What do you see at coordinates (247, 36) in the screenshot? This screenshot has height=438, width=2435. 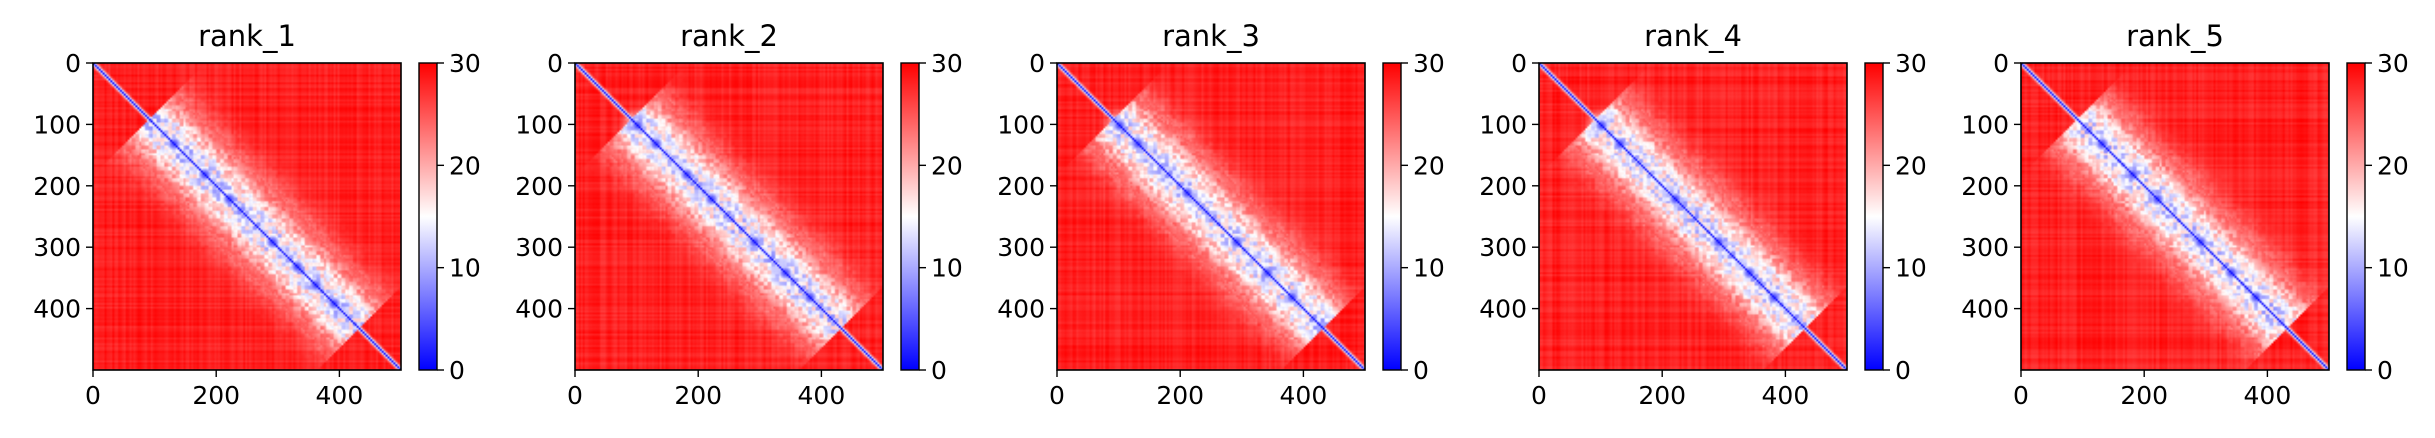 I see `panel-title: rank_1` at bounding box center [247, 36].